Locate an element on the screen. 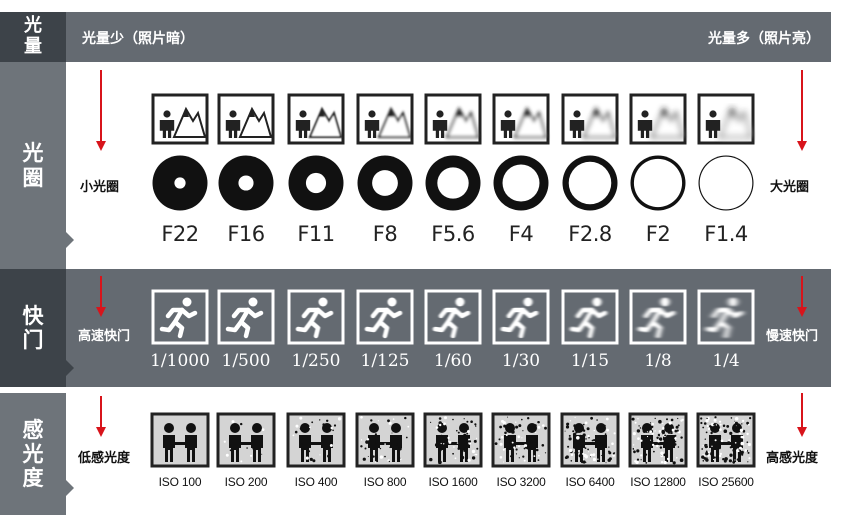  aperture-cell: F2 is located at coordinates (658, 169).